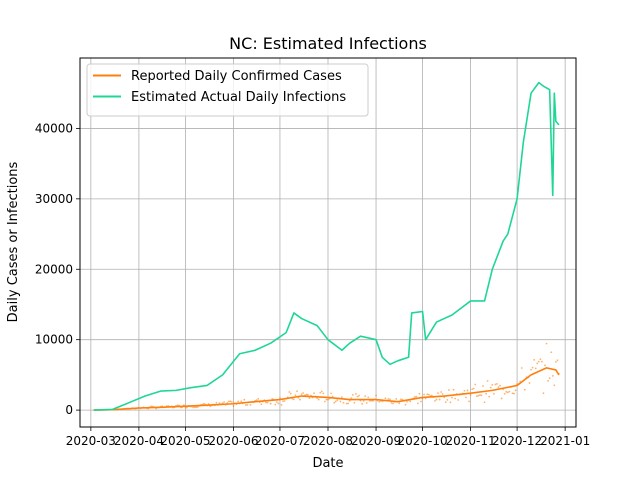  What do you see at coordinates (422, 441) in the screenshot?
I see `x-tick-label: 2020-10` at bounding box center [422, 441].